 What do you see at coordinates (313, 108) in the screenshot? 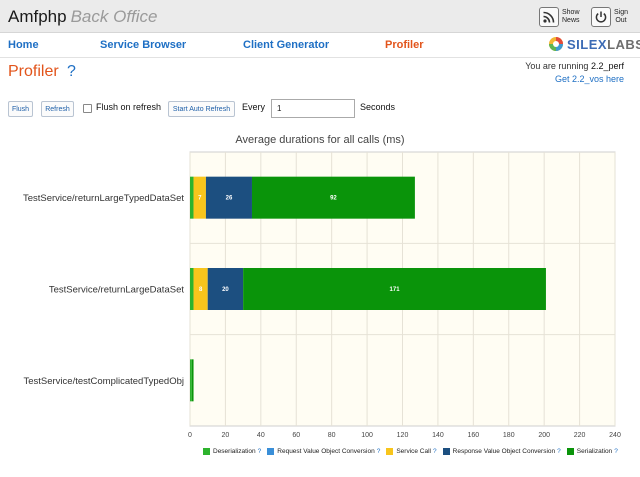
I see `refresh-interval-input: 1` at bounding box center [313, 108].